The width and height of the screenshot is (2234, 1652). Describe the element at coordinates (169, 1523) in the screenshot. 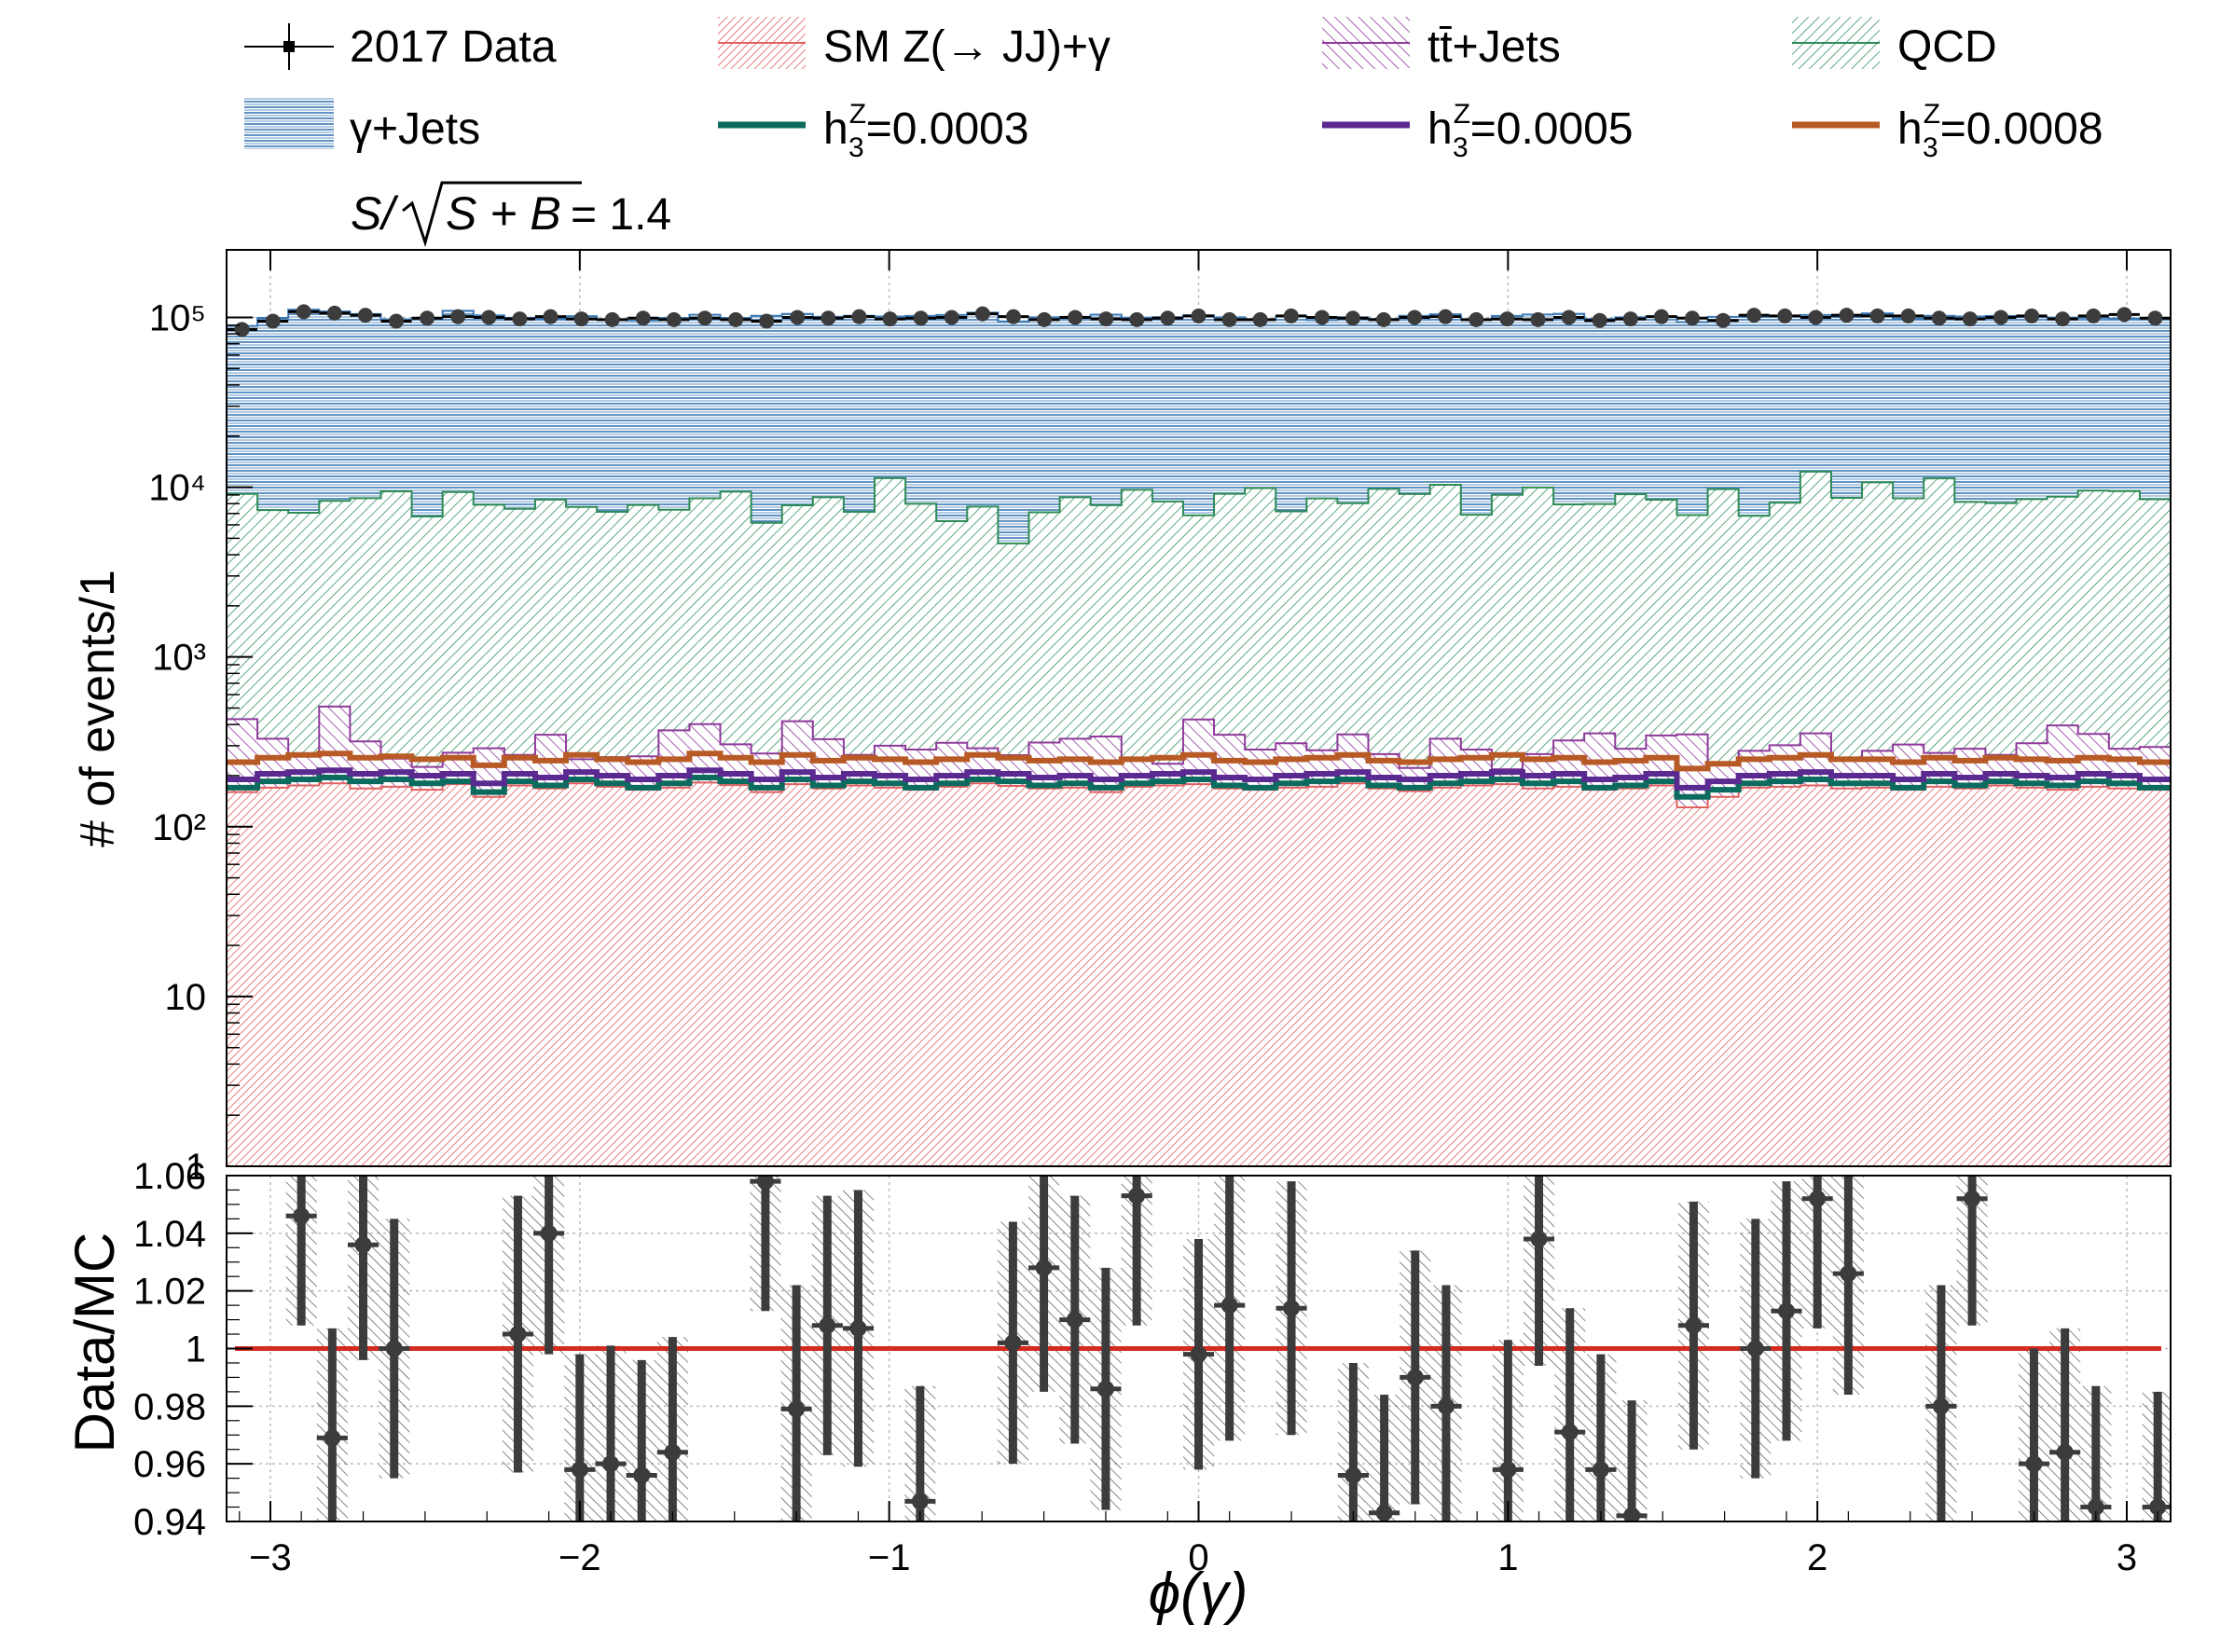

I see `ratio-y-tick-label: 0.94` at that location.